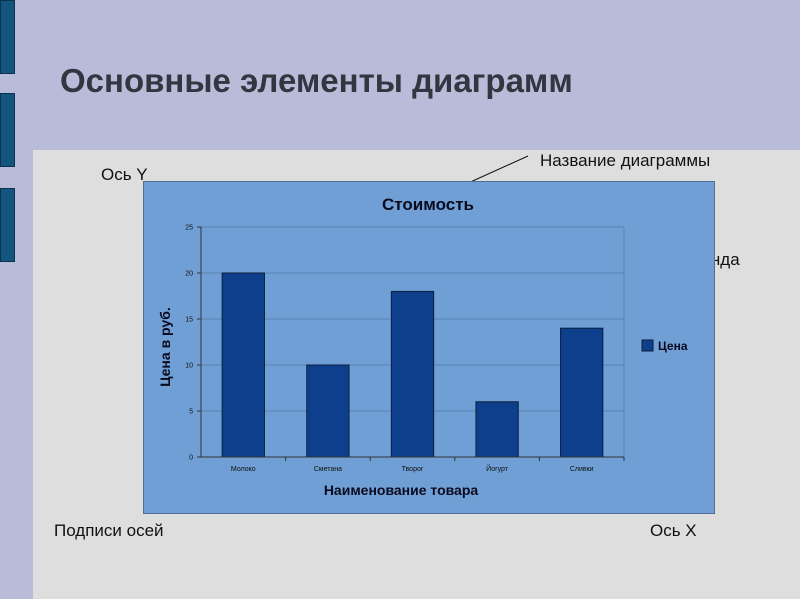 The height and width of the screenshot is (599, 800). What do you see at coordinates (316, 80) in the screenshot?
I see `slide-title: Основные элементы диаграмм` at bounding box center [316, 80].